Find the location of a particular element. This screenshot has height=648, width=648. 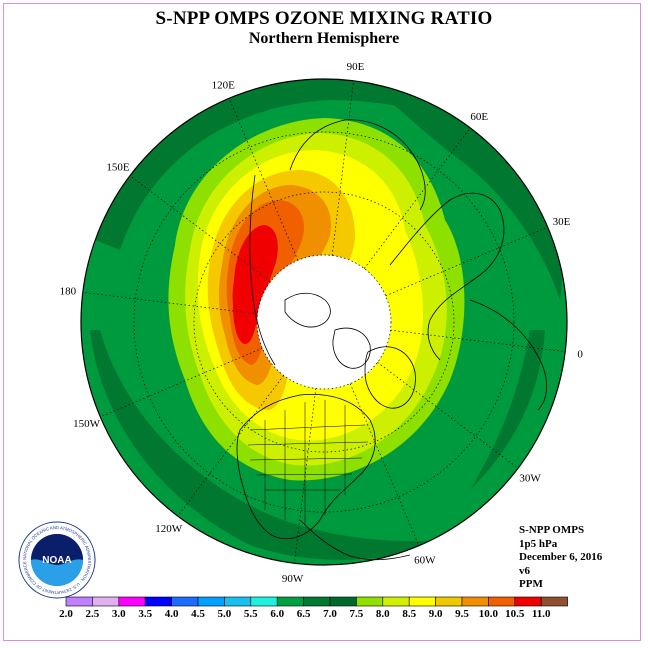

color-scale-tick-label: 4.0 is located at coordinates (172, 614).